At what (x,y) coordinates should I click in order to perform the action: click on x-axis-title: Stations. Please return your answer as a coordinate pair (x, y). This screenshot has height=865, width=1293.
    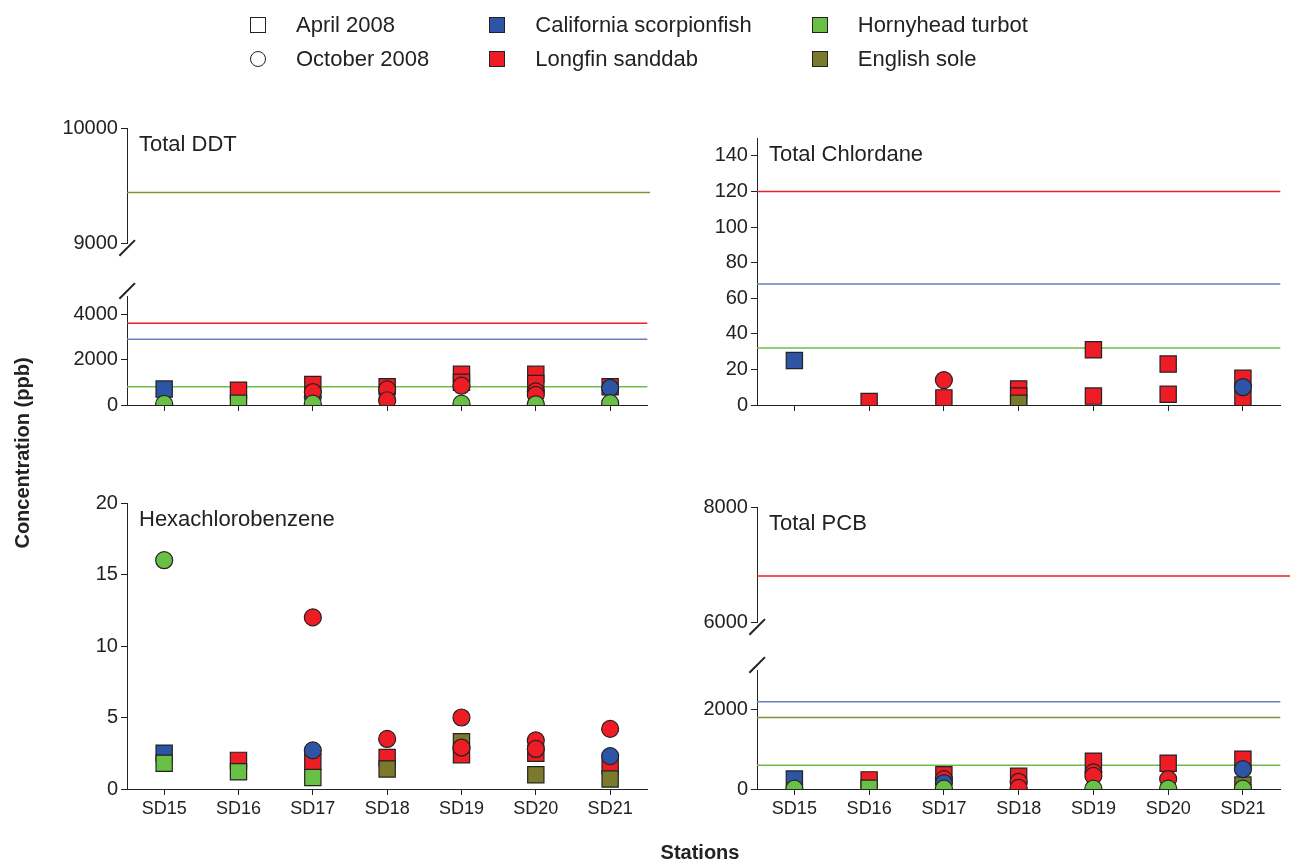
    Looking at the image, I should click on (700, 852).